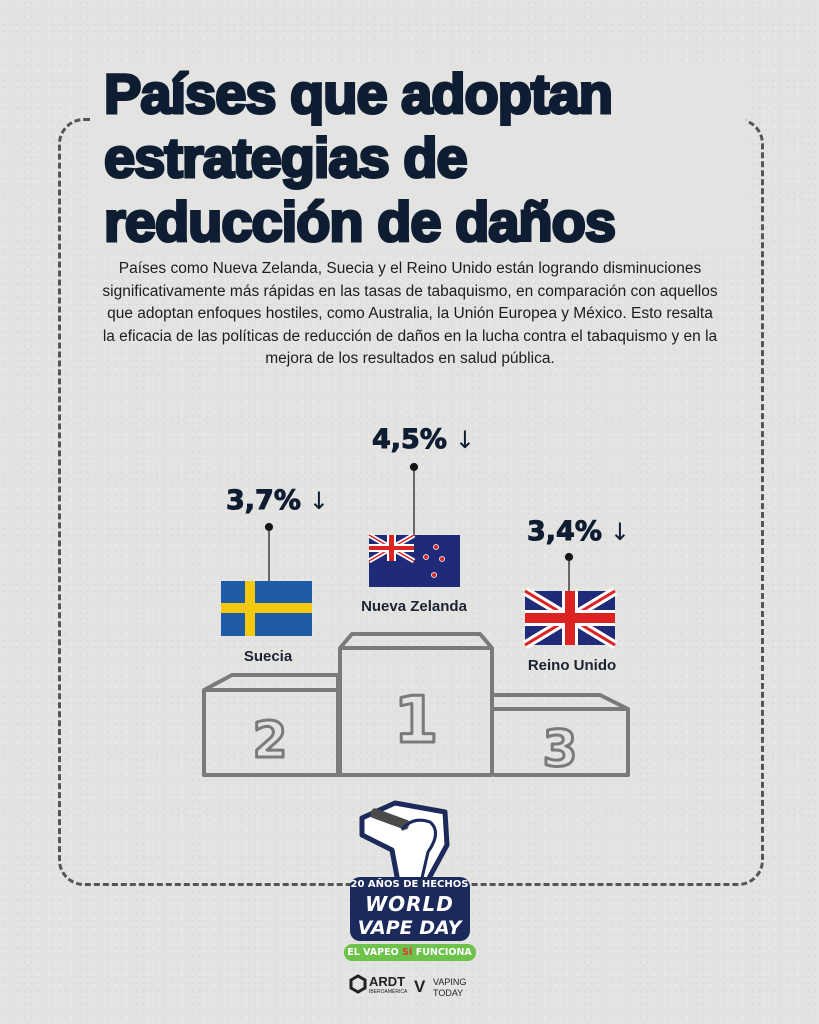 The image size is (819, 1024). What do you see at coordinates (578, 532) in the screenshot?
I see `uk-value: 3,4% ↓` at bounding box center [578, 532].